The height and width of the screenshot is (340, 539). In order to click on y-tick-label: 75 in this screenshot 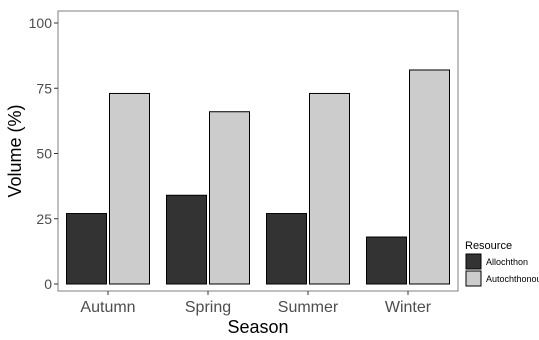, I will do `click(44, 88)`.